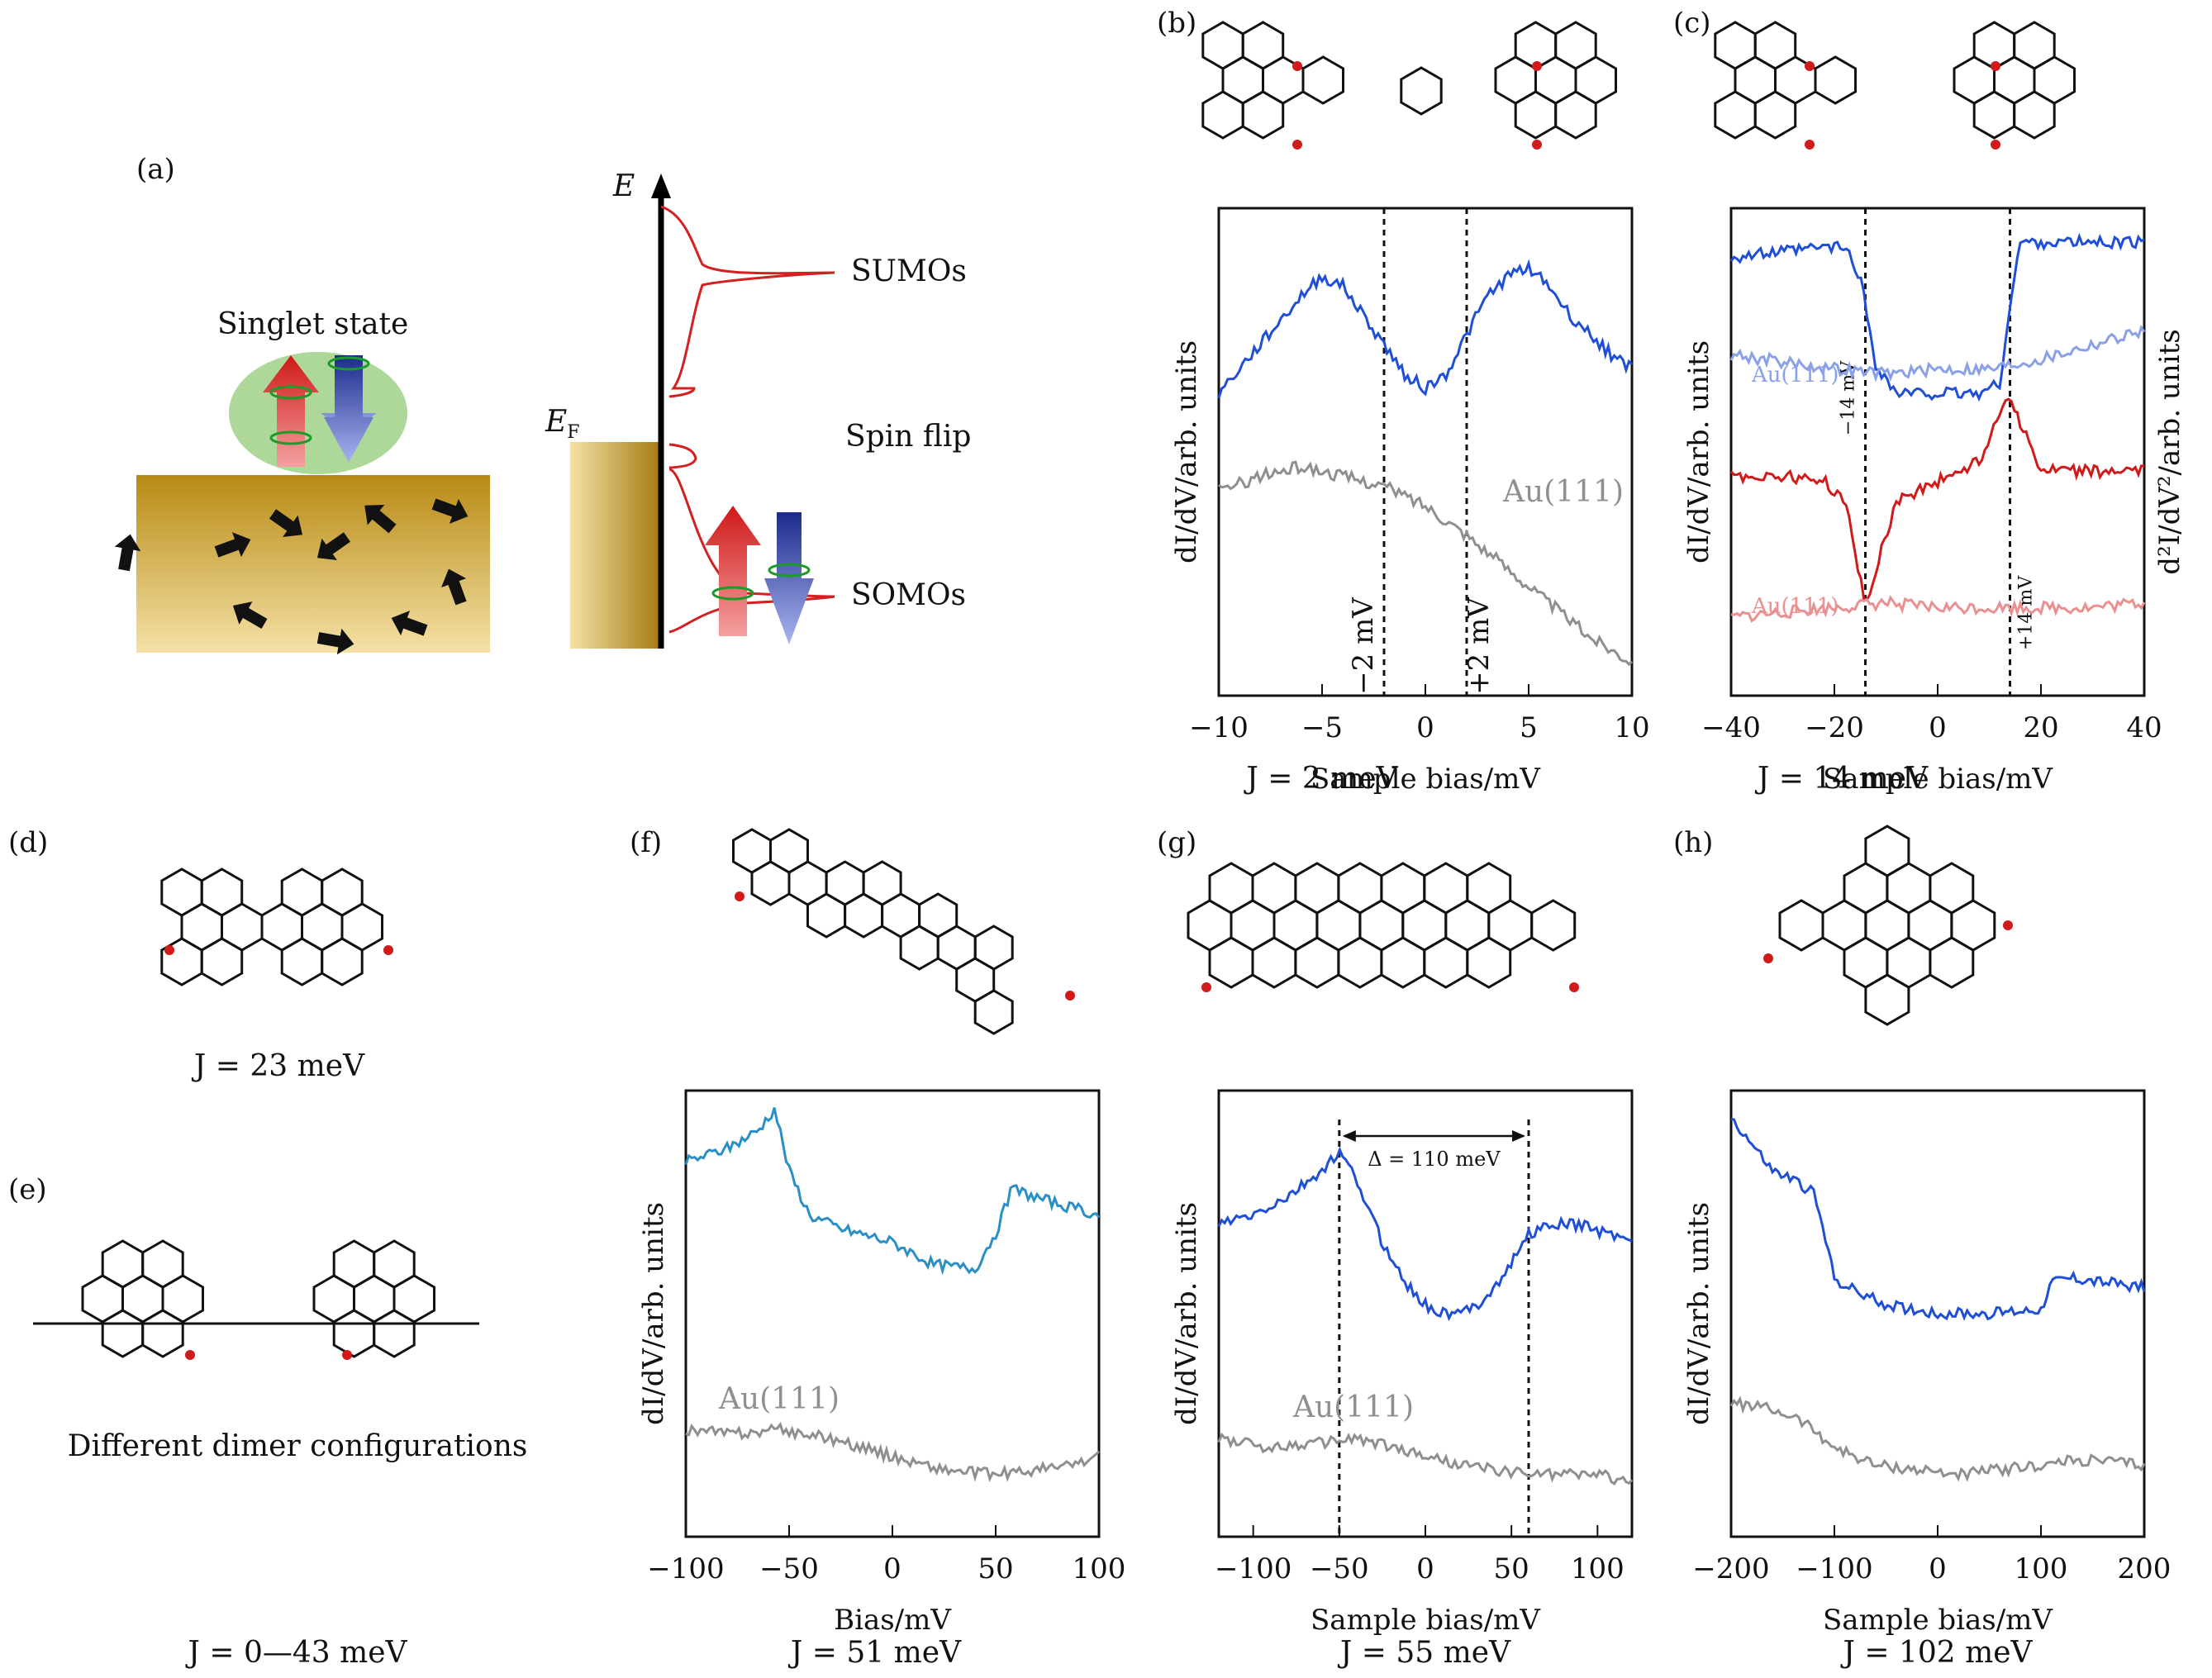 The width and height of the screenshot is (2212, 1678). I want to click on caption-e: J = 0—43 meV, so click(297, 1653).